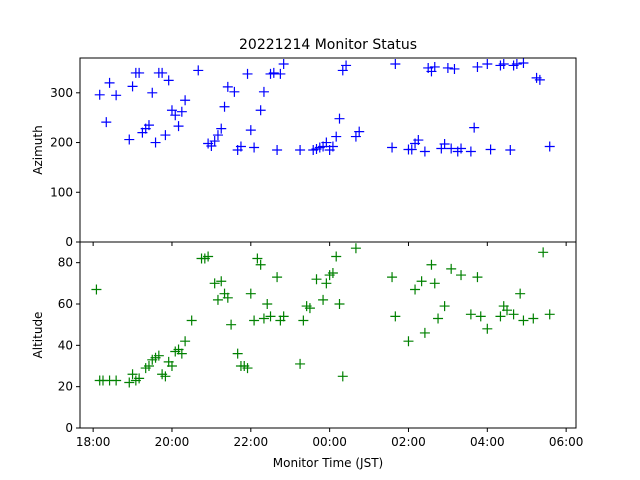 Image resolution: width=640 pixels, height=480 pixels. I want to click on x-tick-label: 00:00, so click(329, 442).